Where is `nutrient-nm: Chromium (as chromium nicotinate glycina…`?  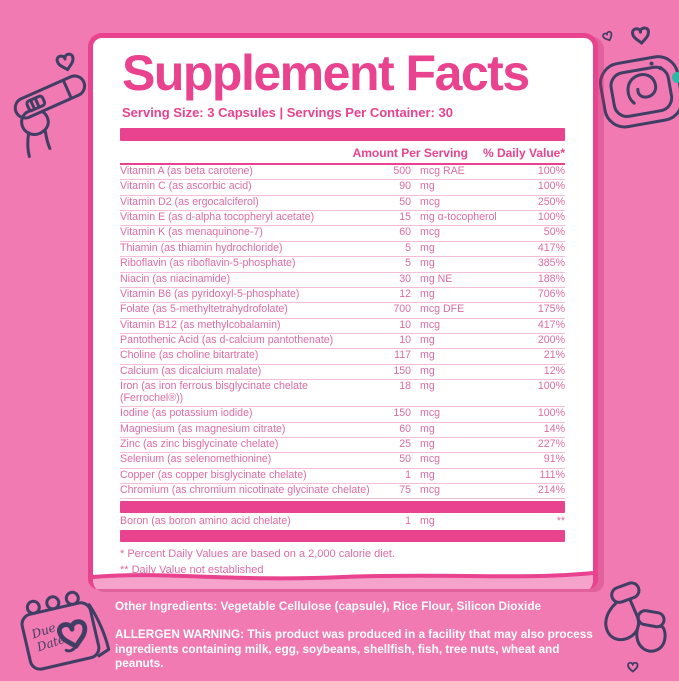
nutrient-nm: Chromium (as chromium nicotinate glycina… is located at coordinates (245, 490).